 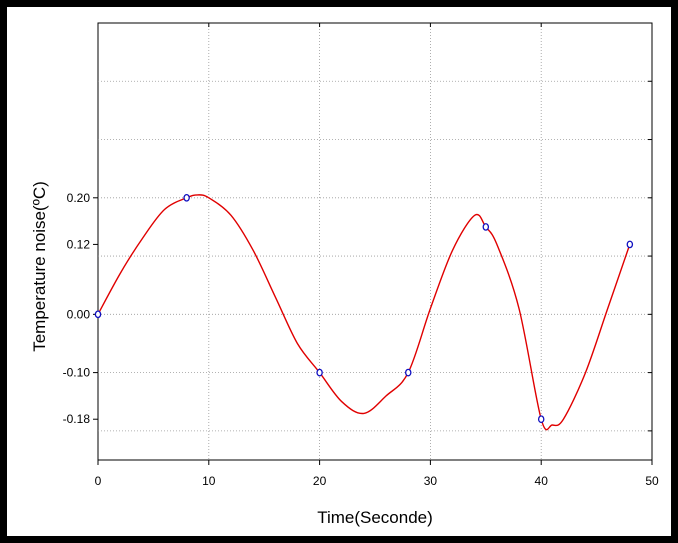 What do you see at coordinates (79, 198) in the screenshot?
I see `y-tick-label: 0.20` at bounding box center [79, 198].